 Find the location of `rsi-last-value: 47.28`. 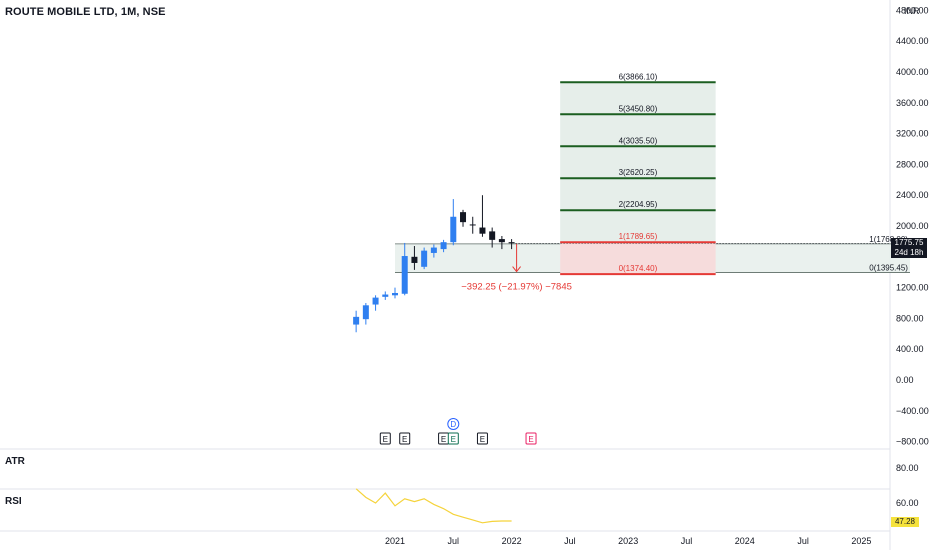

rsi-last-value: 47.28 is located at coordinates (905, 522).